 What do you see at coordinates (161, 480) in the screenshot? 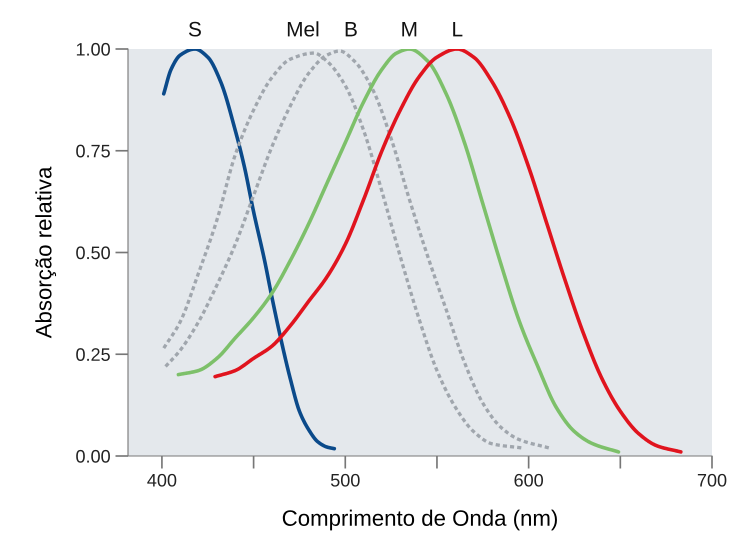
I see `x-tick-label: 400` at bounding box center [161, 480].